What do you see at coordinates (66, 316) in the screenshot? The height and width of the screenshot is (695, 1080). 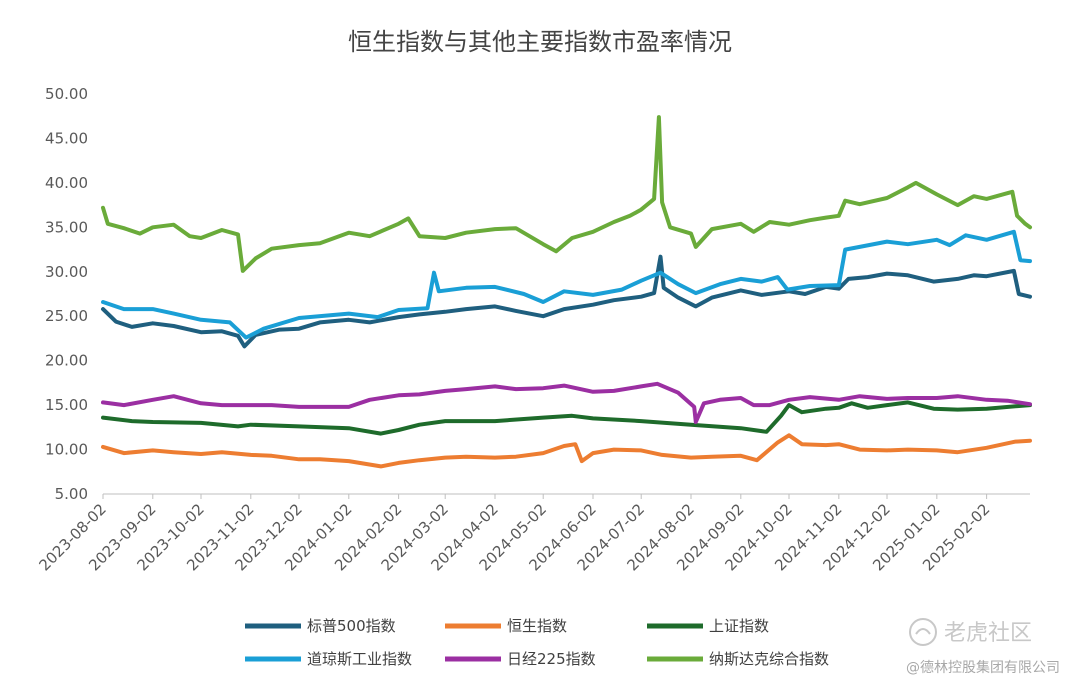 I see `y-tick-label: 25.00` at bounding box center [66, 316].